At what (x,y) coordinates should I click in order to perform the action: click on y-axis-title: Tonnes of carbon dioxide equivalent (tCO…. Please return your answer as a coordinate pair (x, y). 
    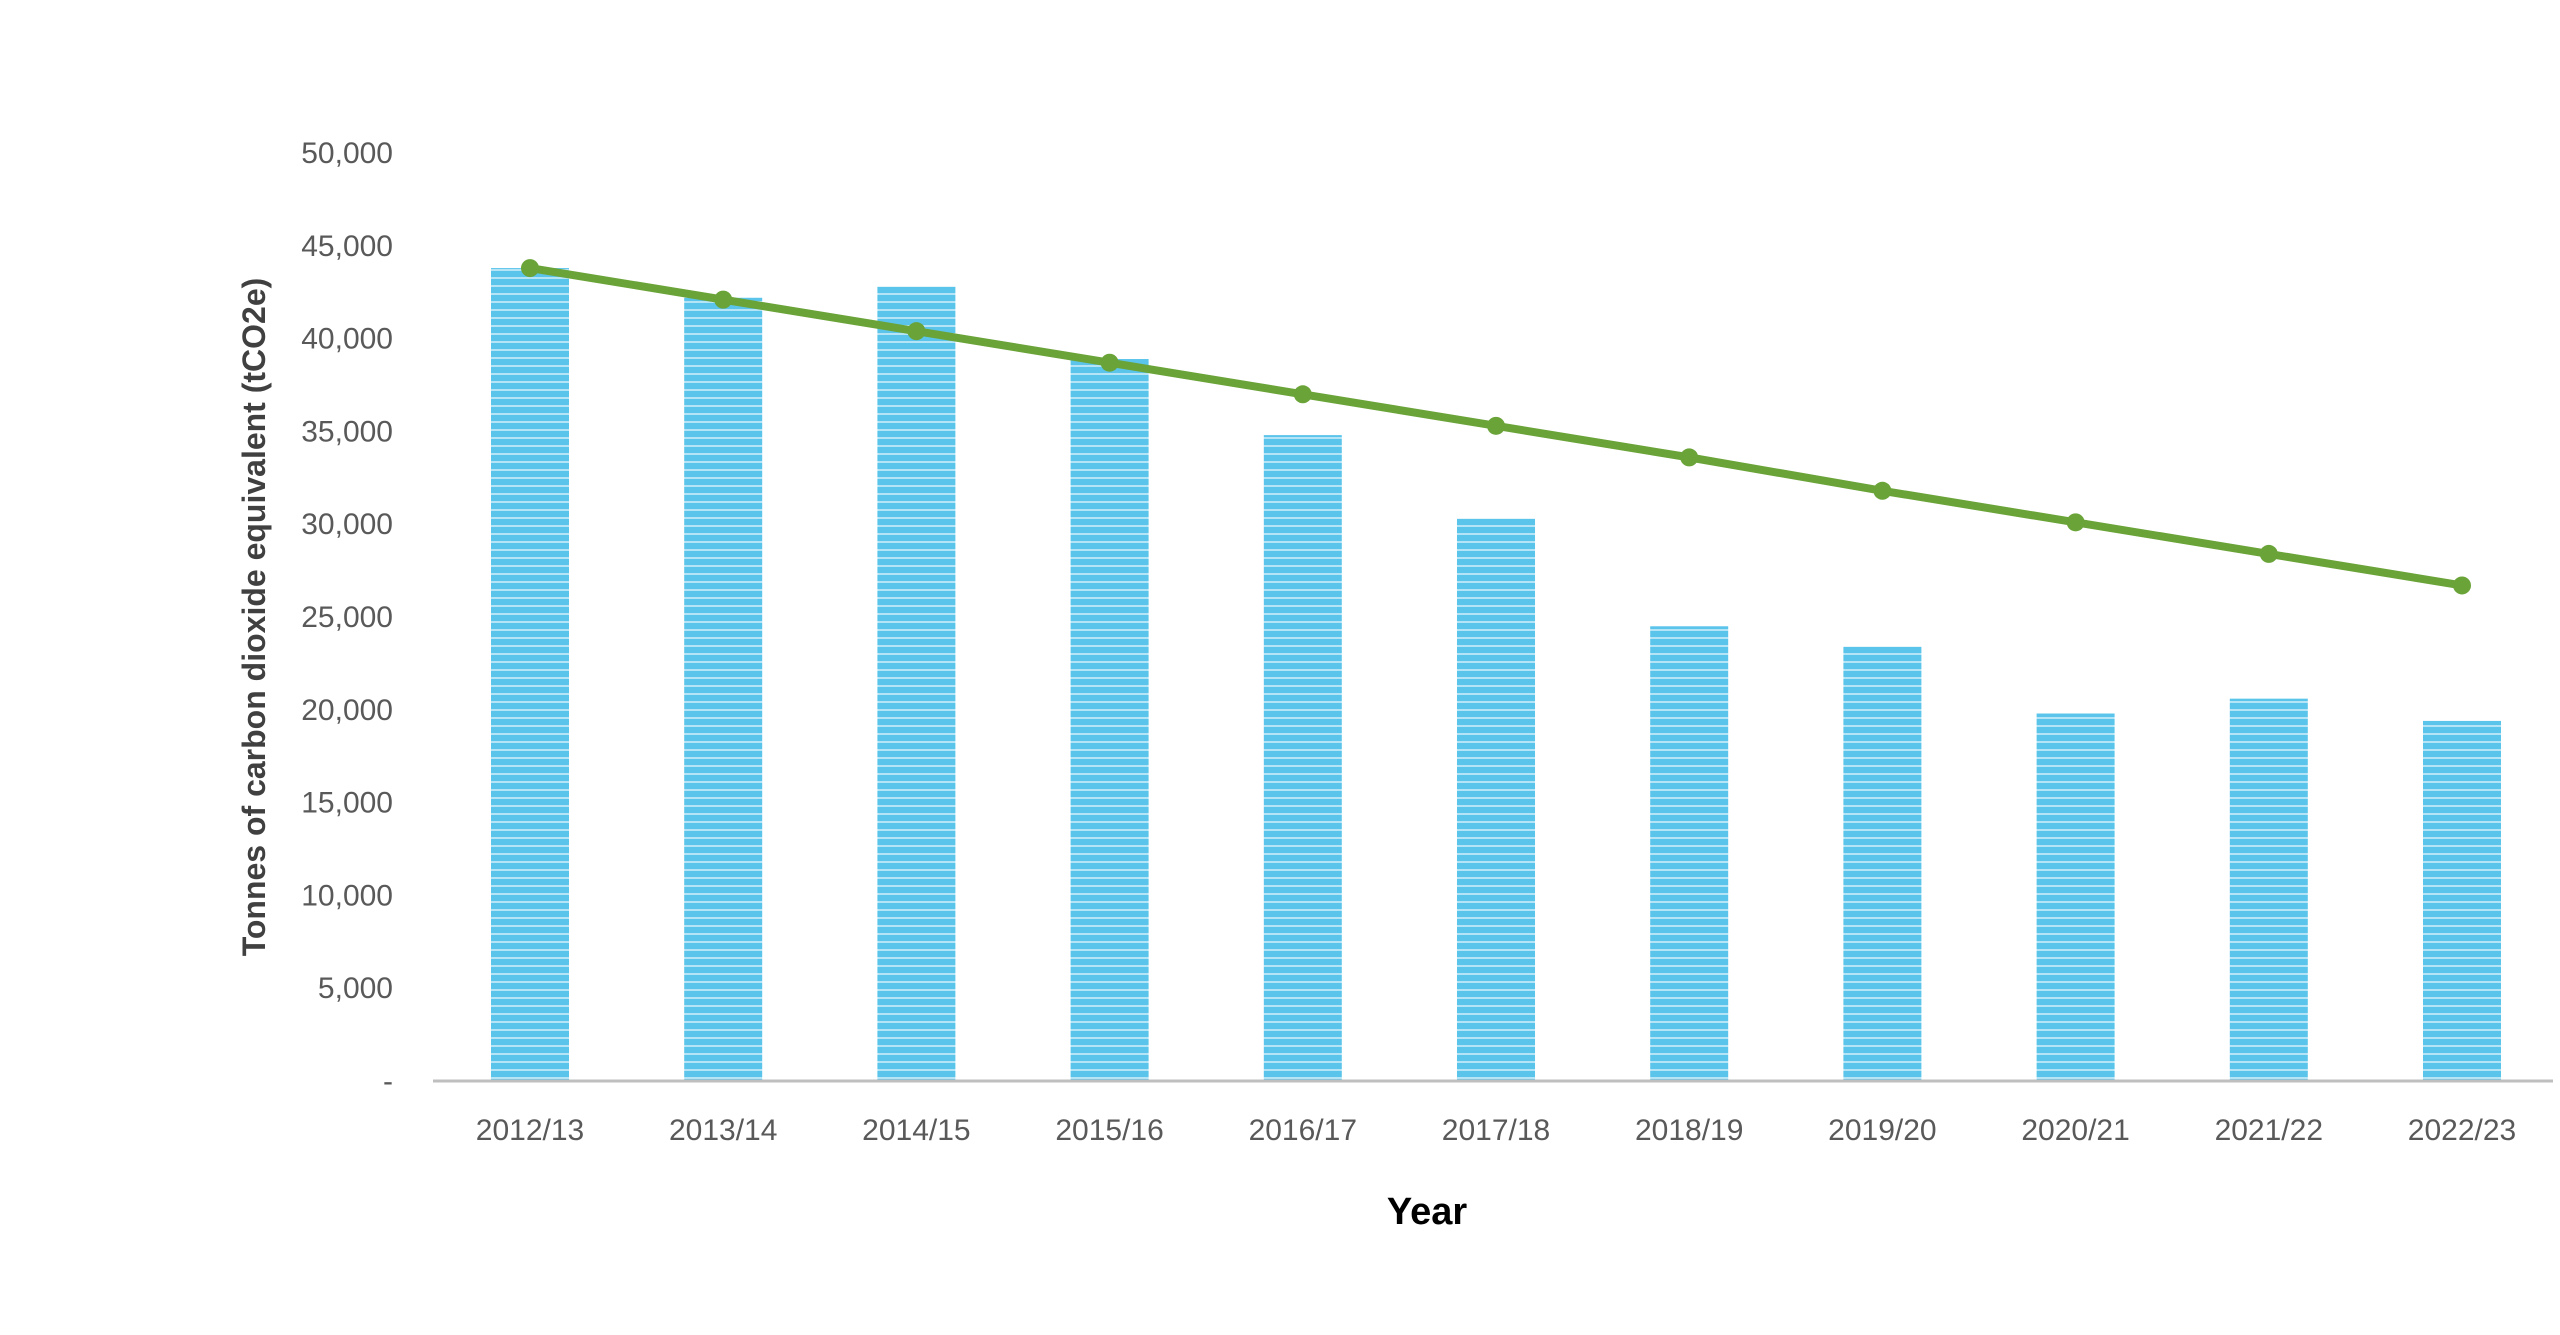
    Looking at the image, I should click on (254, 617).